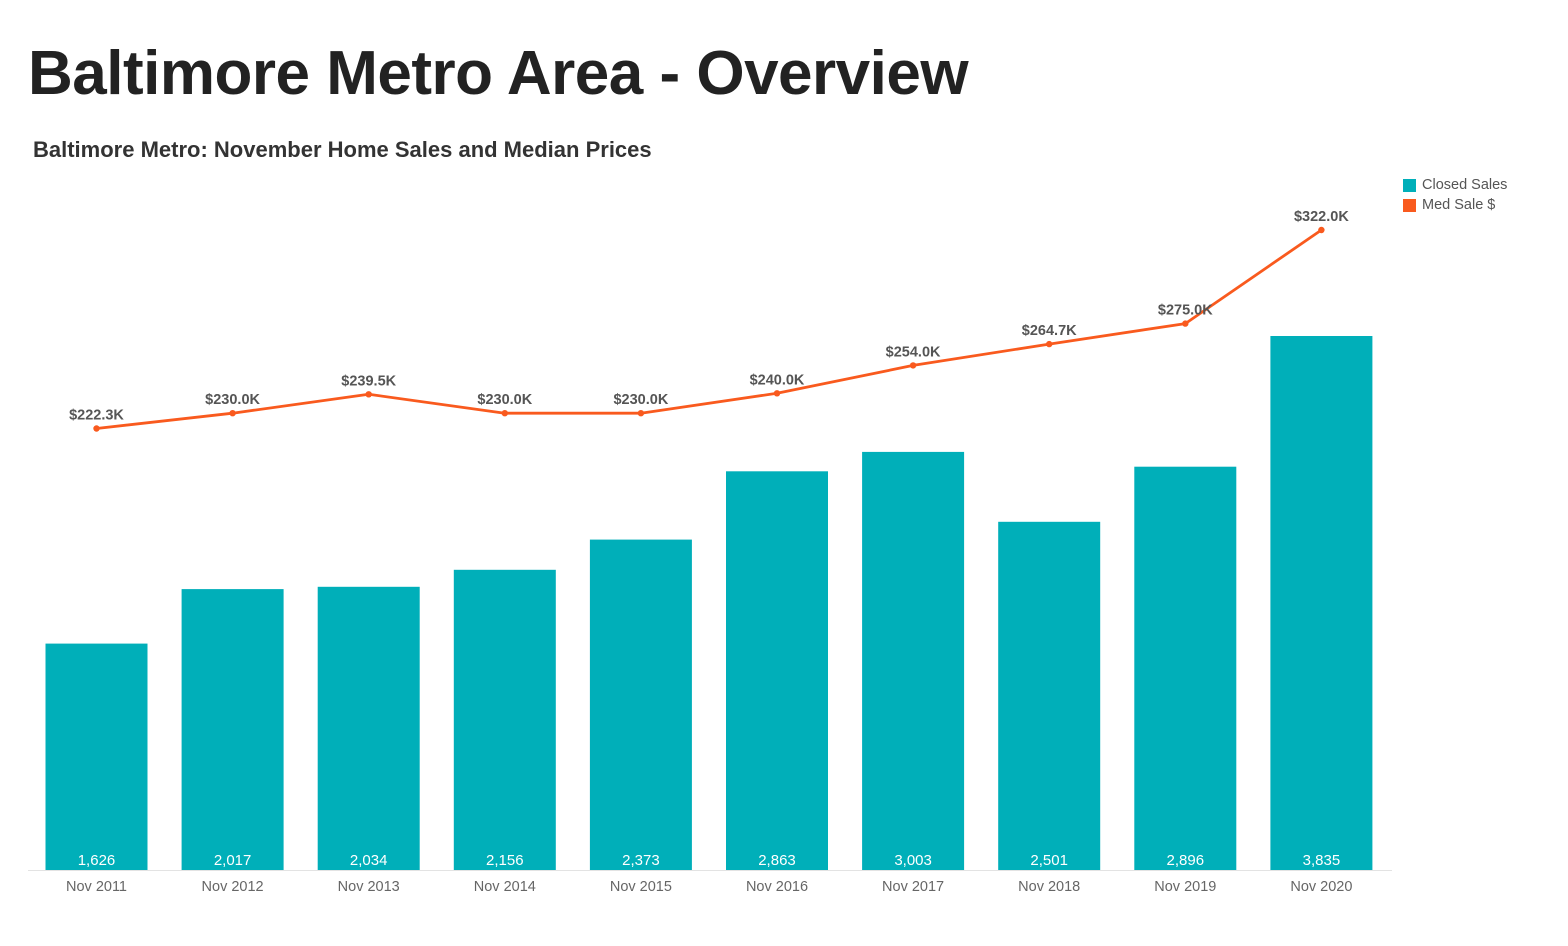 Image resolution: width=1568 pixels, height=946 pixels. Describe the element at coordinates (233, 887) in the screenshot. I see `x-tick-label: Nov 2012` at that location.